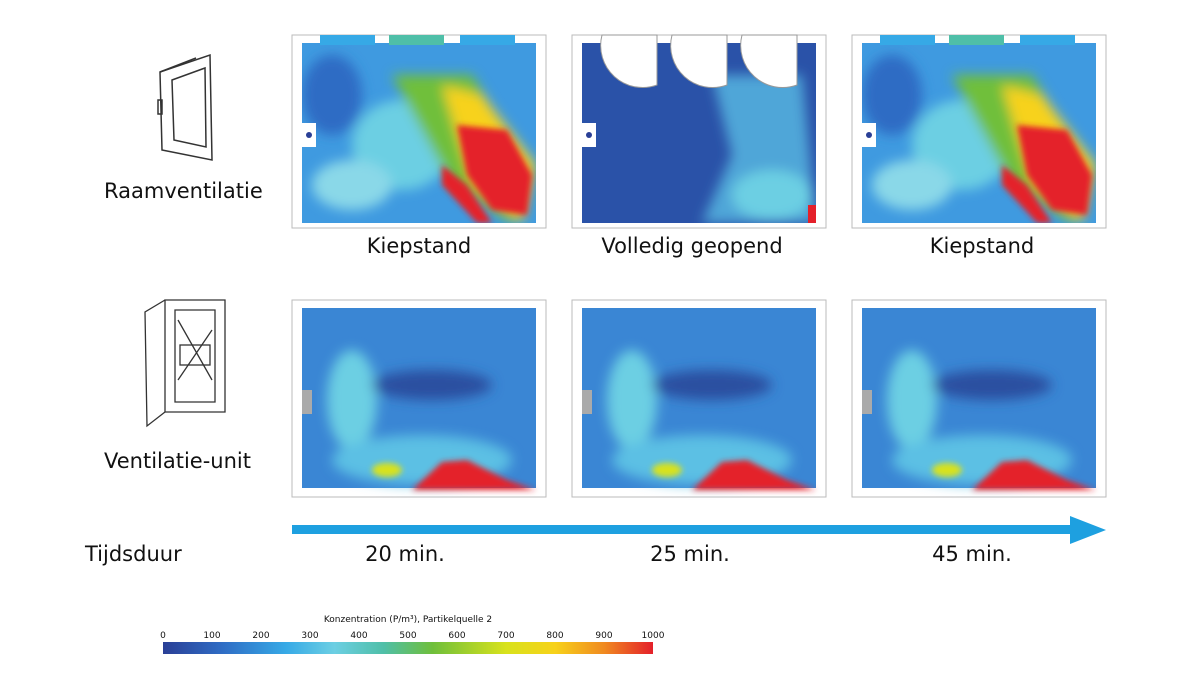 The height and width of the screenshot is (697, 1200). What do you see at coordinates (185, 363) in the screenshot?
I see `ventilation-unit-icon` at bounding box center [185, 363].